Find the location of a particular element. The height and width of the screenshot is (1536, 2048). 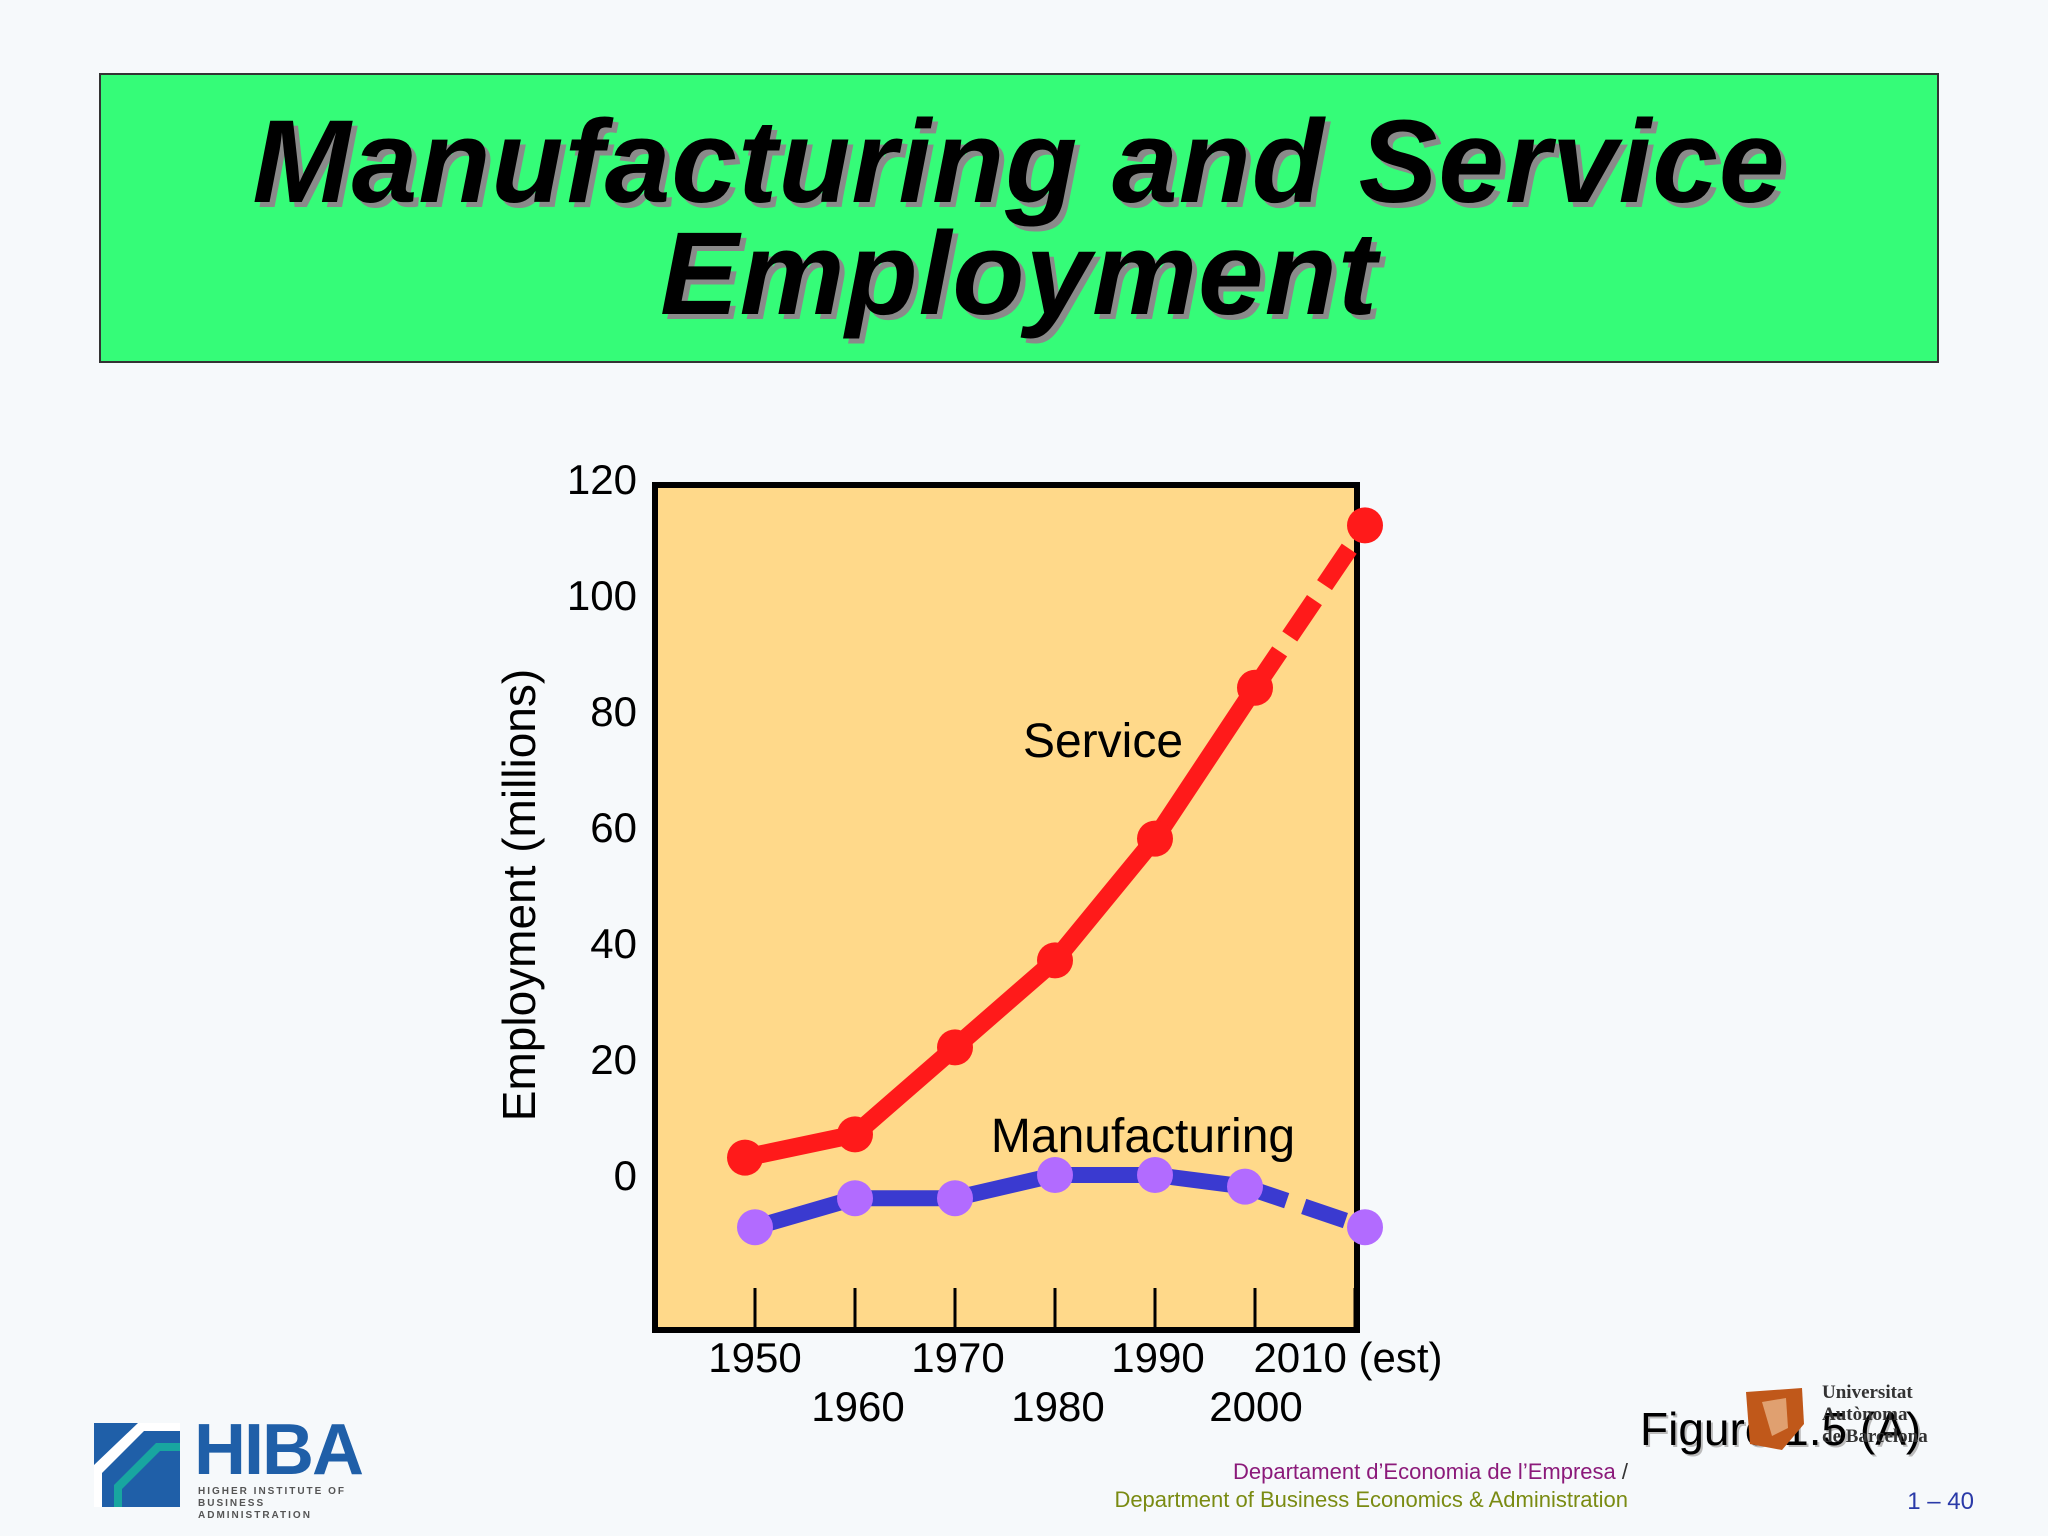

x-tick-label: 2000 is located at coordinates (1255, 1406).